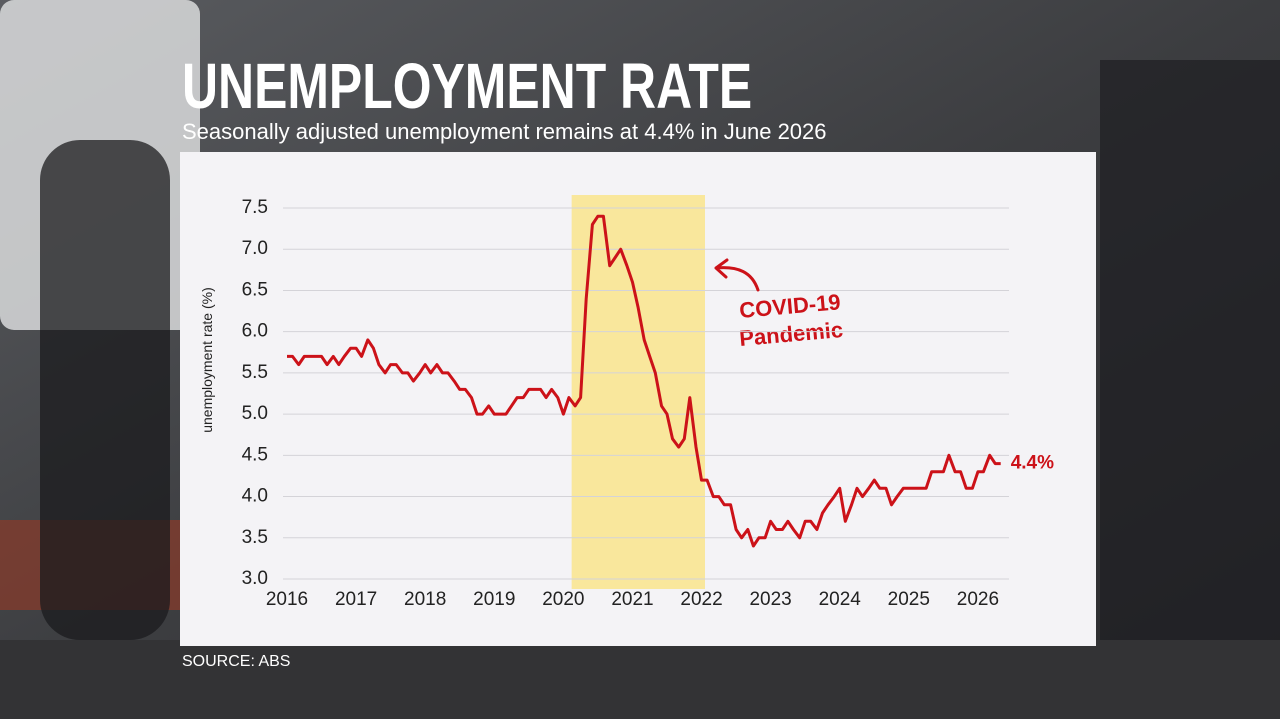  What do you see at coordinates (640, 679) in the screenshot?
I see `street-shape` at bounding box center [640, 679].